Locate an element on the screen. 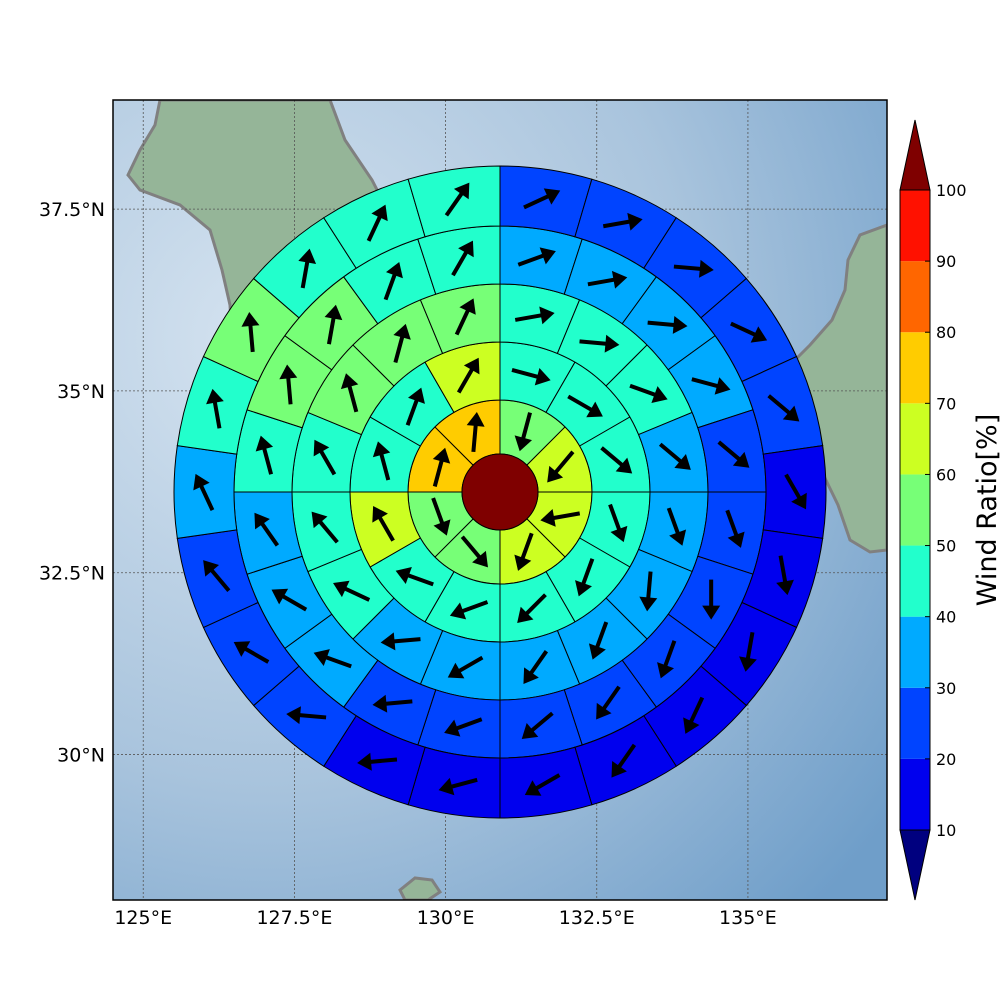  wind-arrow-r4-s9 is located at coordinates (624, 760).